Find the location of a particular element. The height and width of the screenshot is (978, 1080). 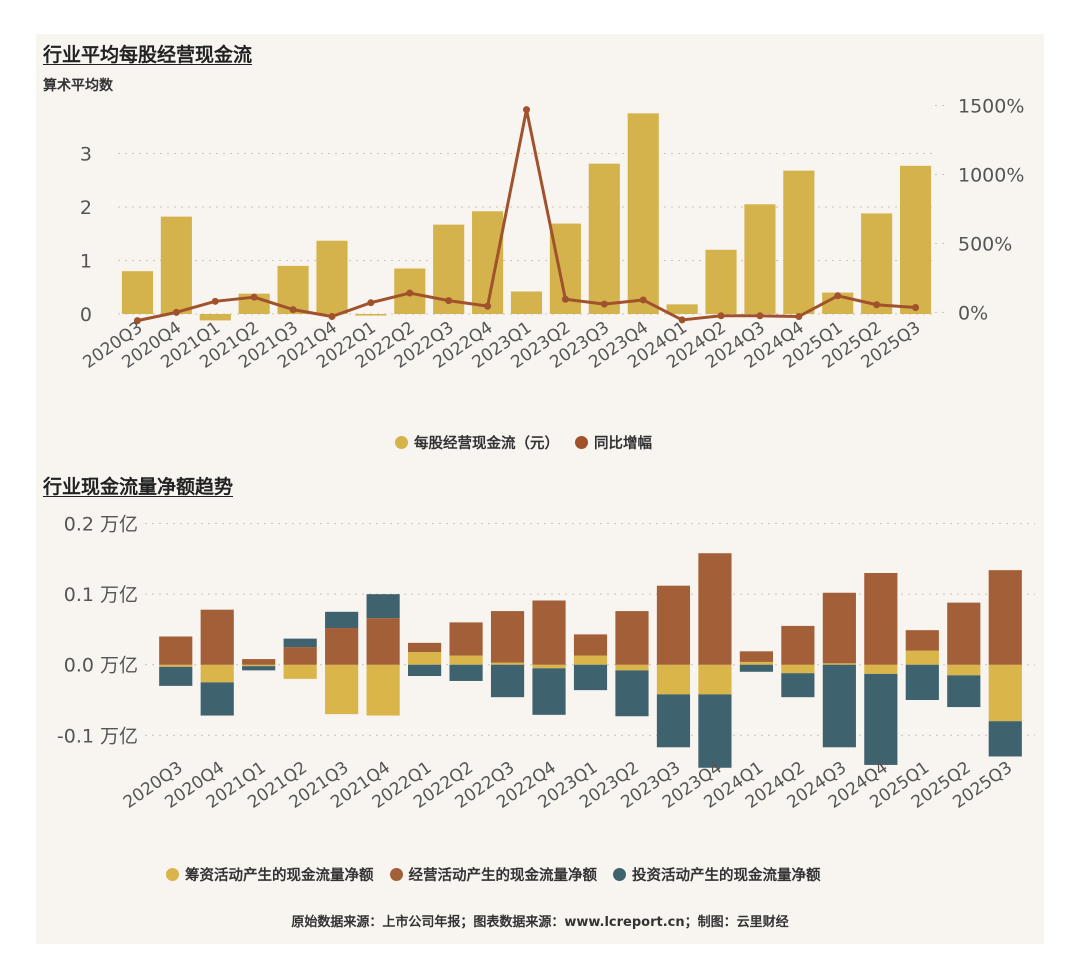

y-tick-label: 0.1 万亿 is located at coordinates (101, 595).